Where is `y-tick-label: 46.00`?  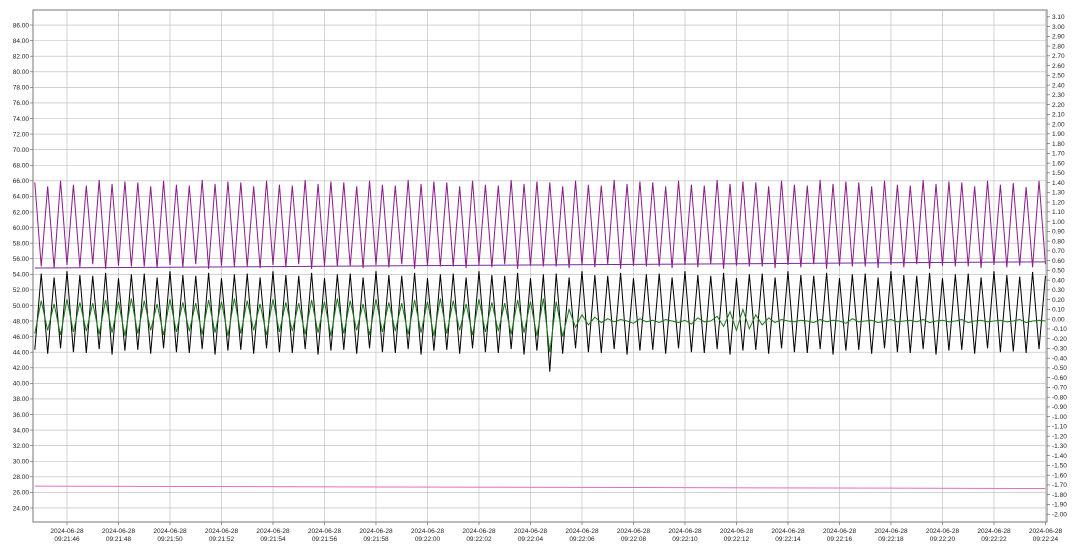 y-tick-label: 46.00 is located at coordinates (21, 337).